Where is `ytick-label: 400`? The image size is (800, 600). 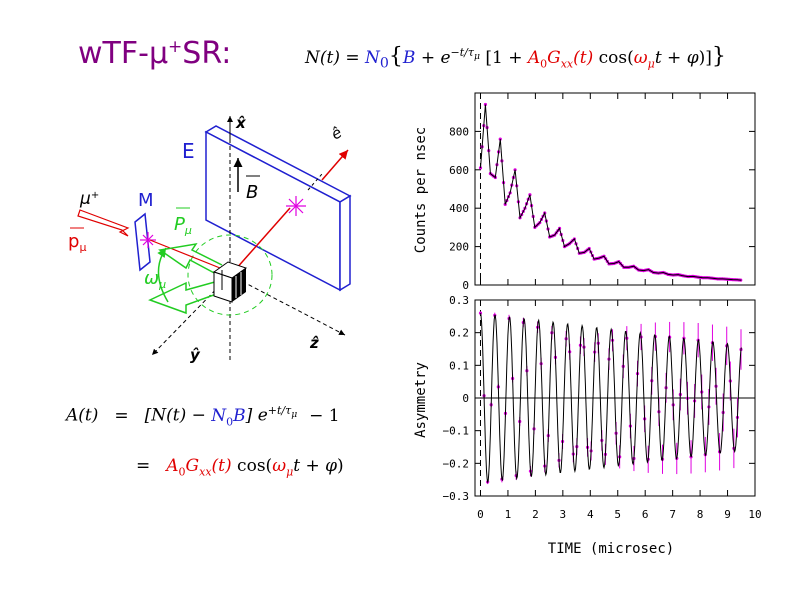 ytick-label: 400 is located at coordinates (459, 208).